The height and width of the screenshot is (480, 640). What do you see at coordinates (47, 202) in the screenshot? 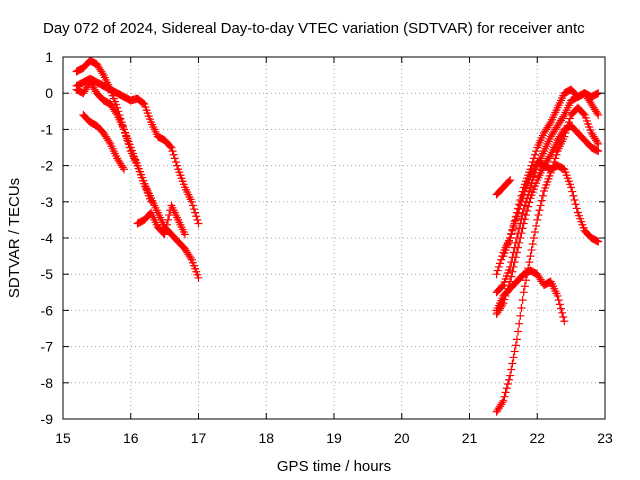
I see `y-tick-label: -3` at bounding box center [47, 202].